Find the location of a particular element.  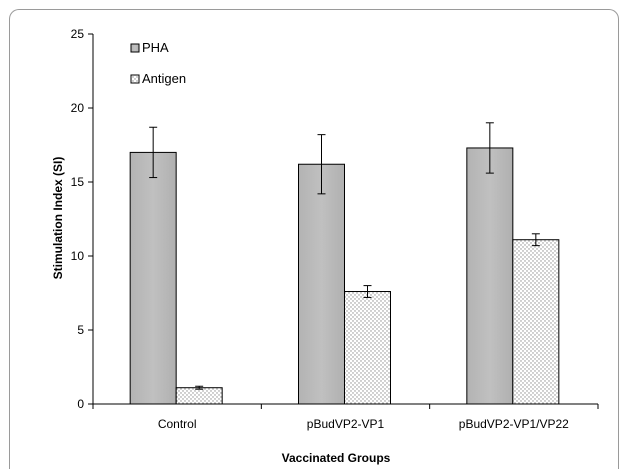

y-axis-title: Stimulation Index (SI) is located at coordinates (58, 218).